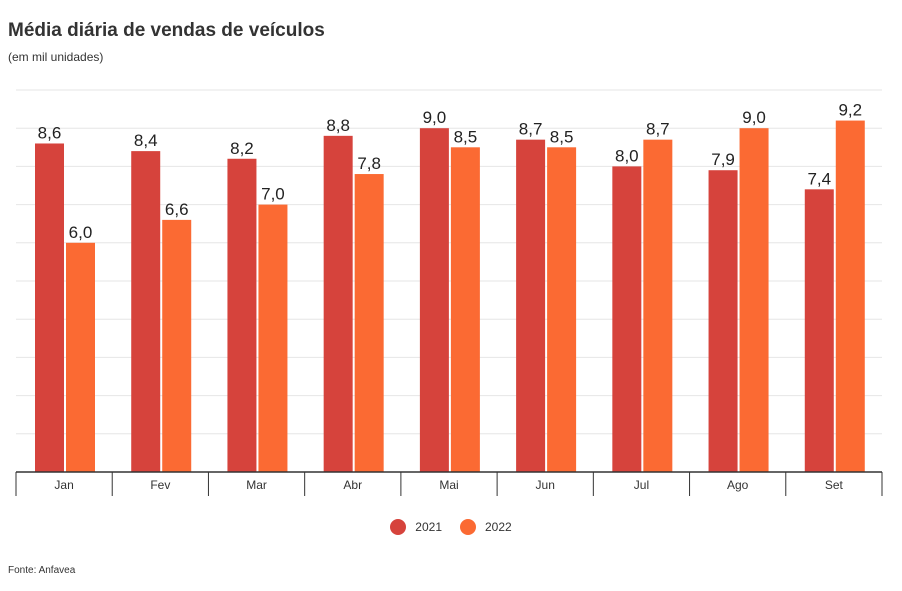  I want to click on data-label: 8,4, so click(146, 140).